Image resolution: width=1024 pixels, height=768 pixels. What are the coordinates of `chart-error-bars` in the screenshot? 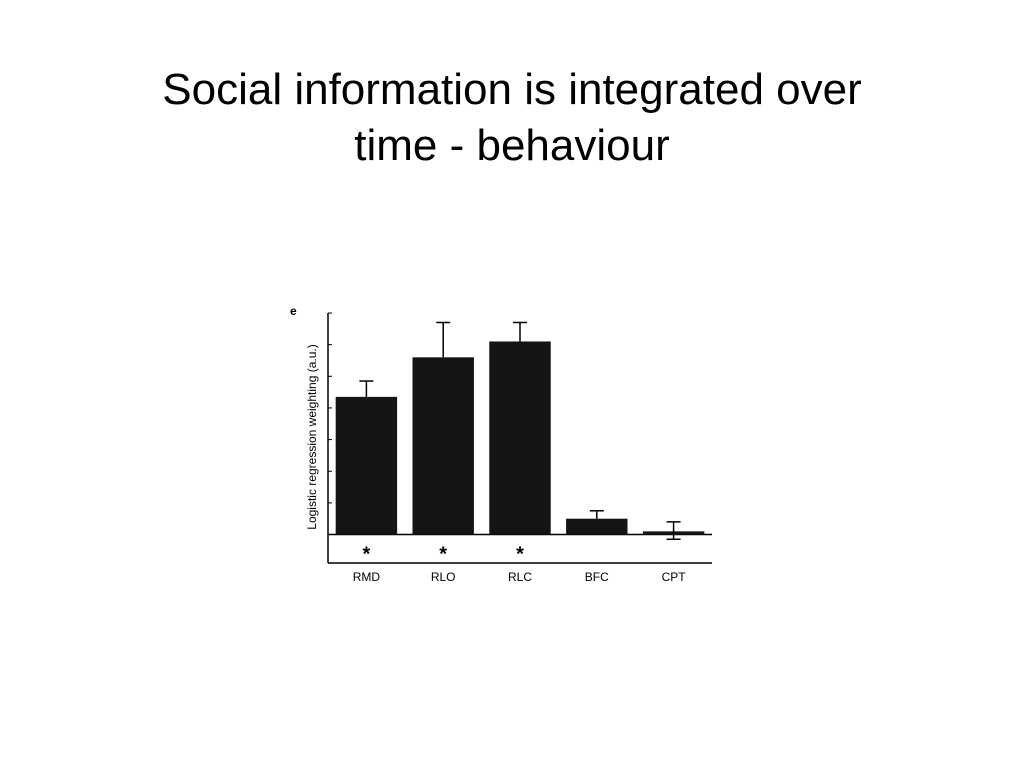 It's located at (520, 431).